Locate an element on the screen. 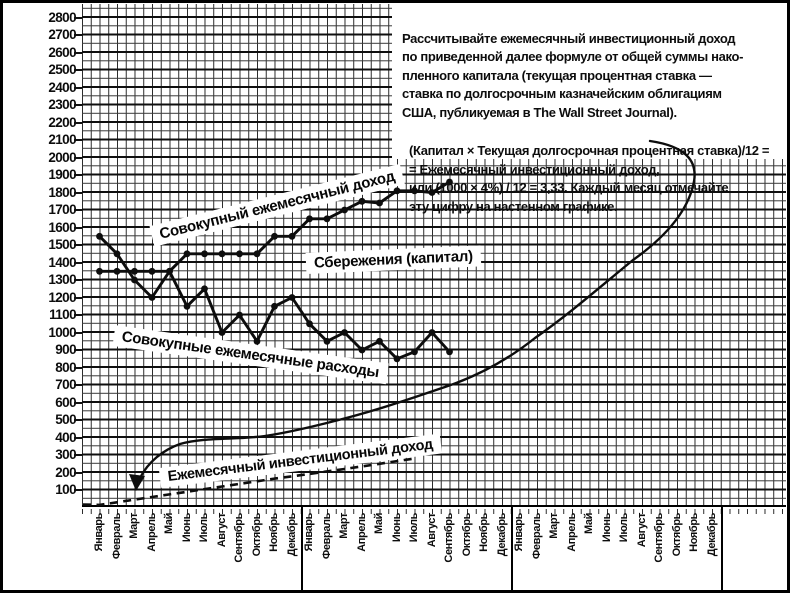 The width and height of the screenshot is (790, 593). y-axis-tick-label: 1300 is located at coordinates (62, 279).